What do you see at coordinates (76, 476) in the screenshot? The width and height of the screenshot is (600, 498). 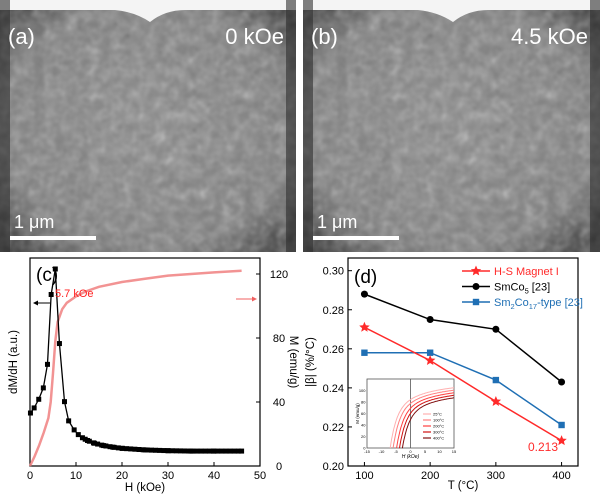 I see `x-tick-label: 10` at bounding box center [76, 476].